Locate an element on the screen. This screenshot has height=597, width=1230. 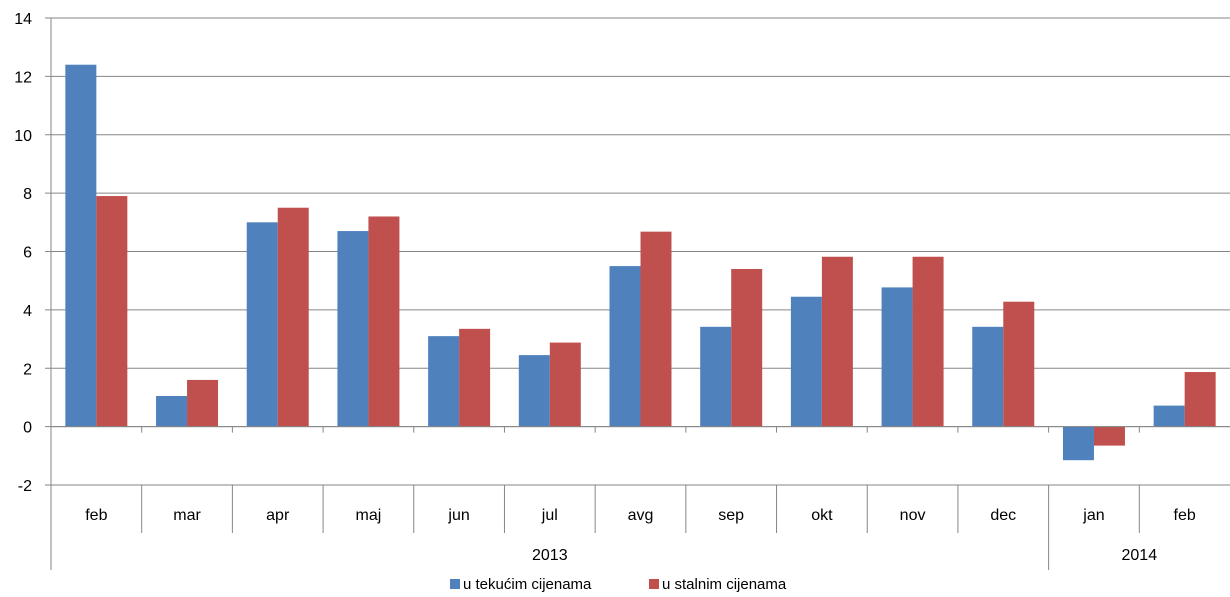
y-tick-label: -2 is located at coordinates (25, 486).